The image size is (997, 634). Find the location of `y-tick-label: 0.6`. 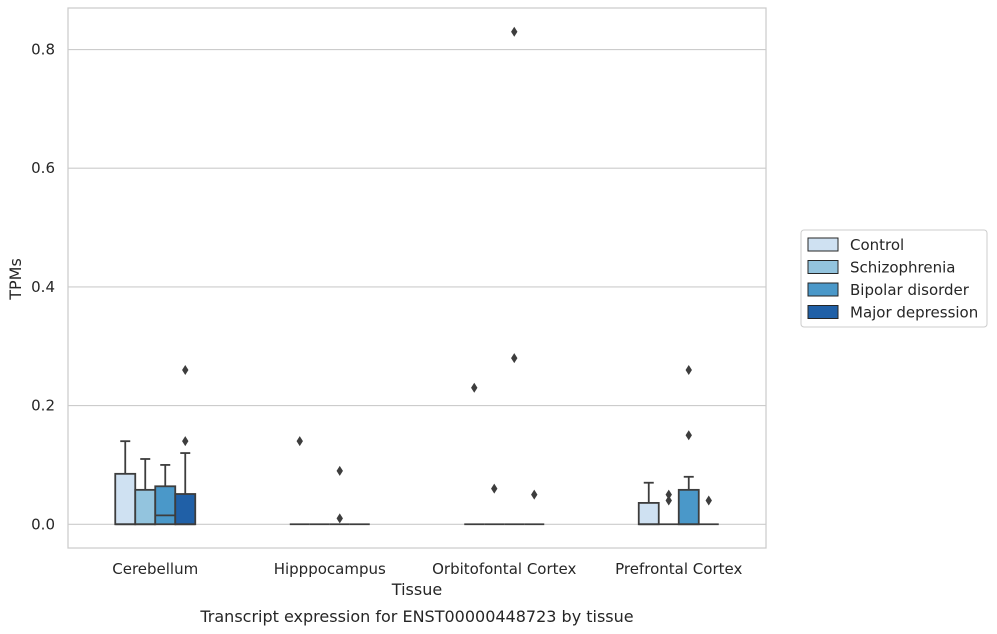

y-tick-label: 0.6 is located at coordinates (43, 168).